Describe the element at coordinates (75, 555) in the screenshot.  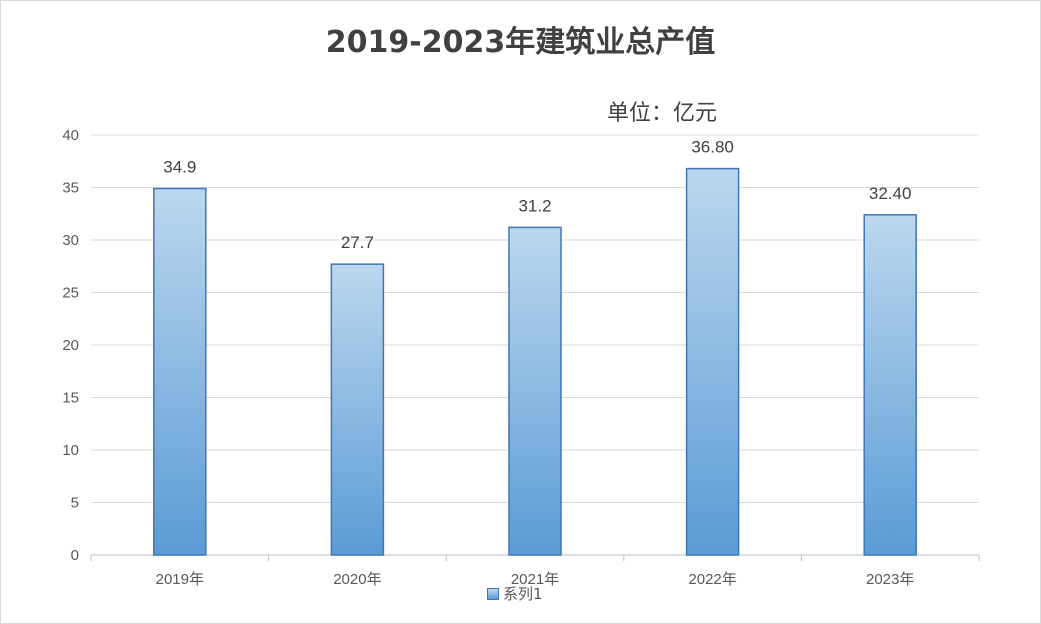
I see `y-tick-label: 0` at that location.